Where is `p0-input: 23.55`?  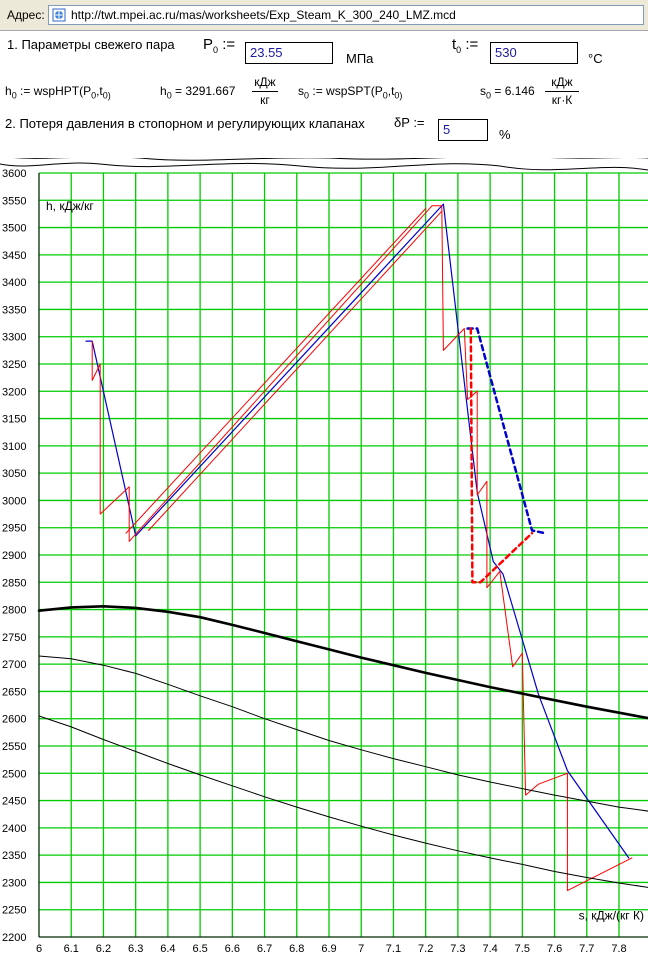 p0-input: 23.55 is located at coordinates (289, 53).